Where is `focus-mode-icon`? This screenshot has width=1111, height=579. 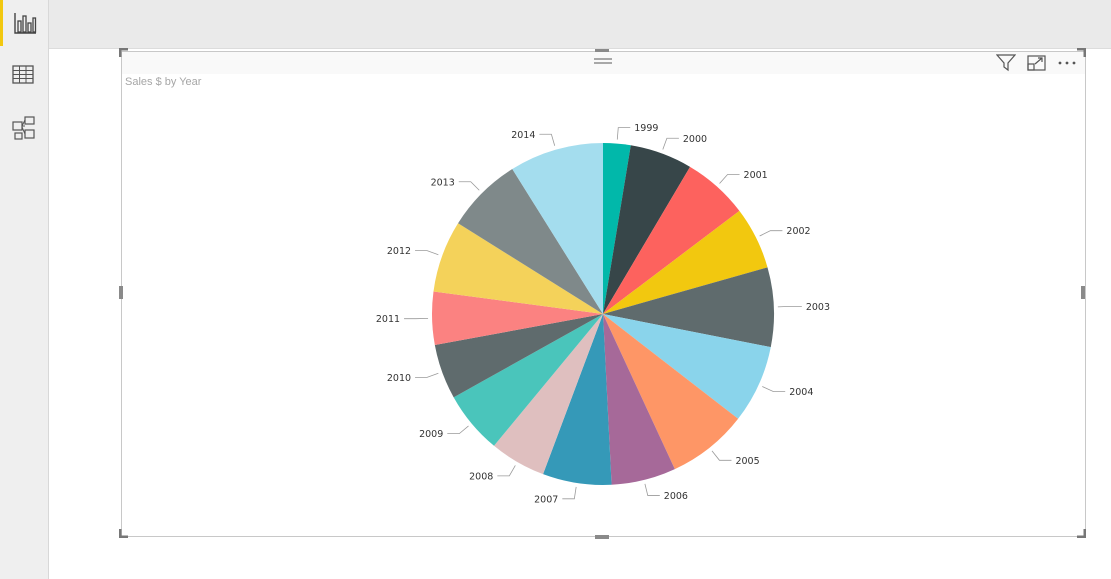 focus-mode-icon is located at coordinates (1037, 63).